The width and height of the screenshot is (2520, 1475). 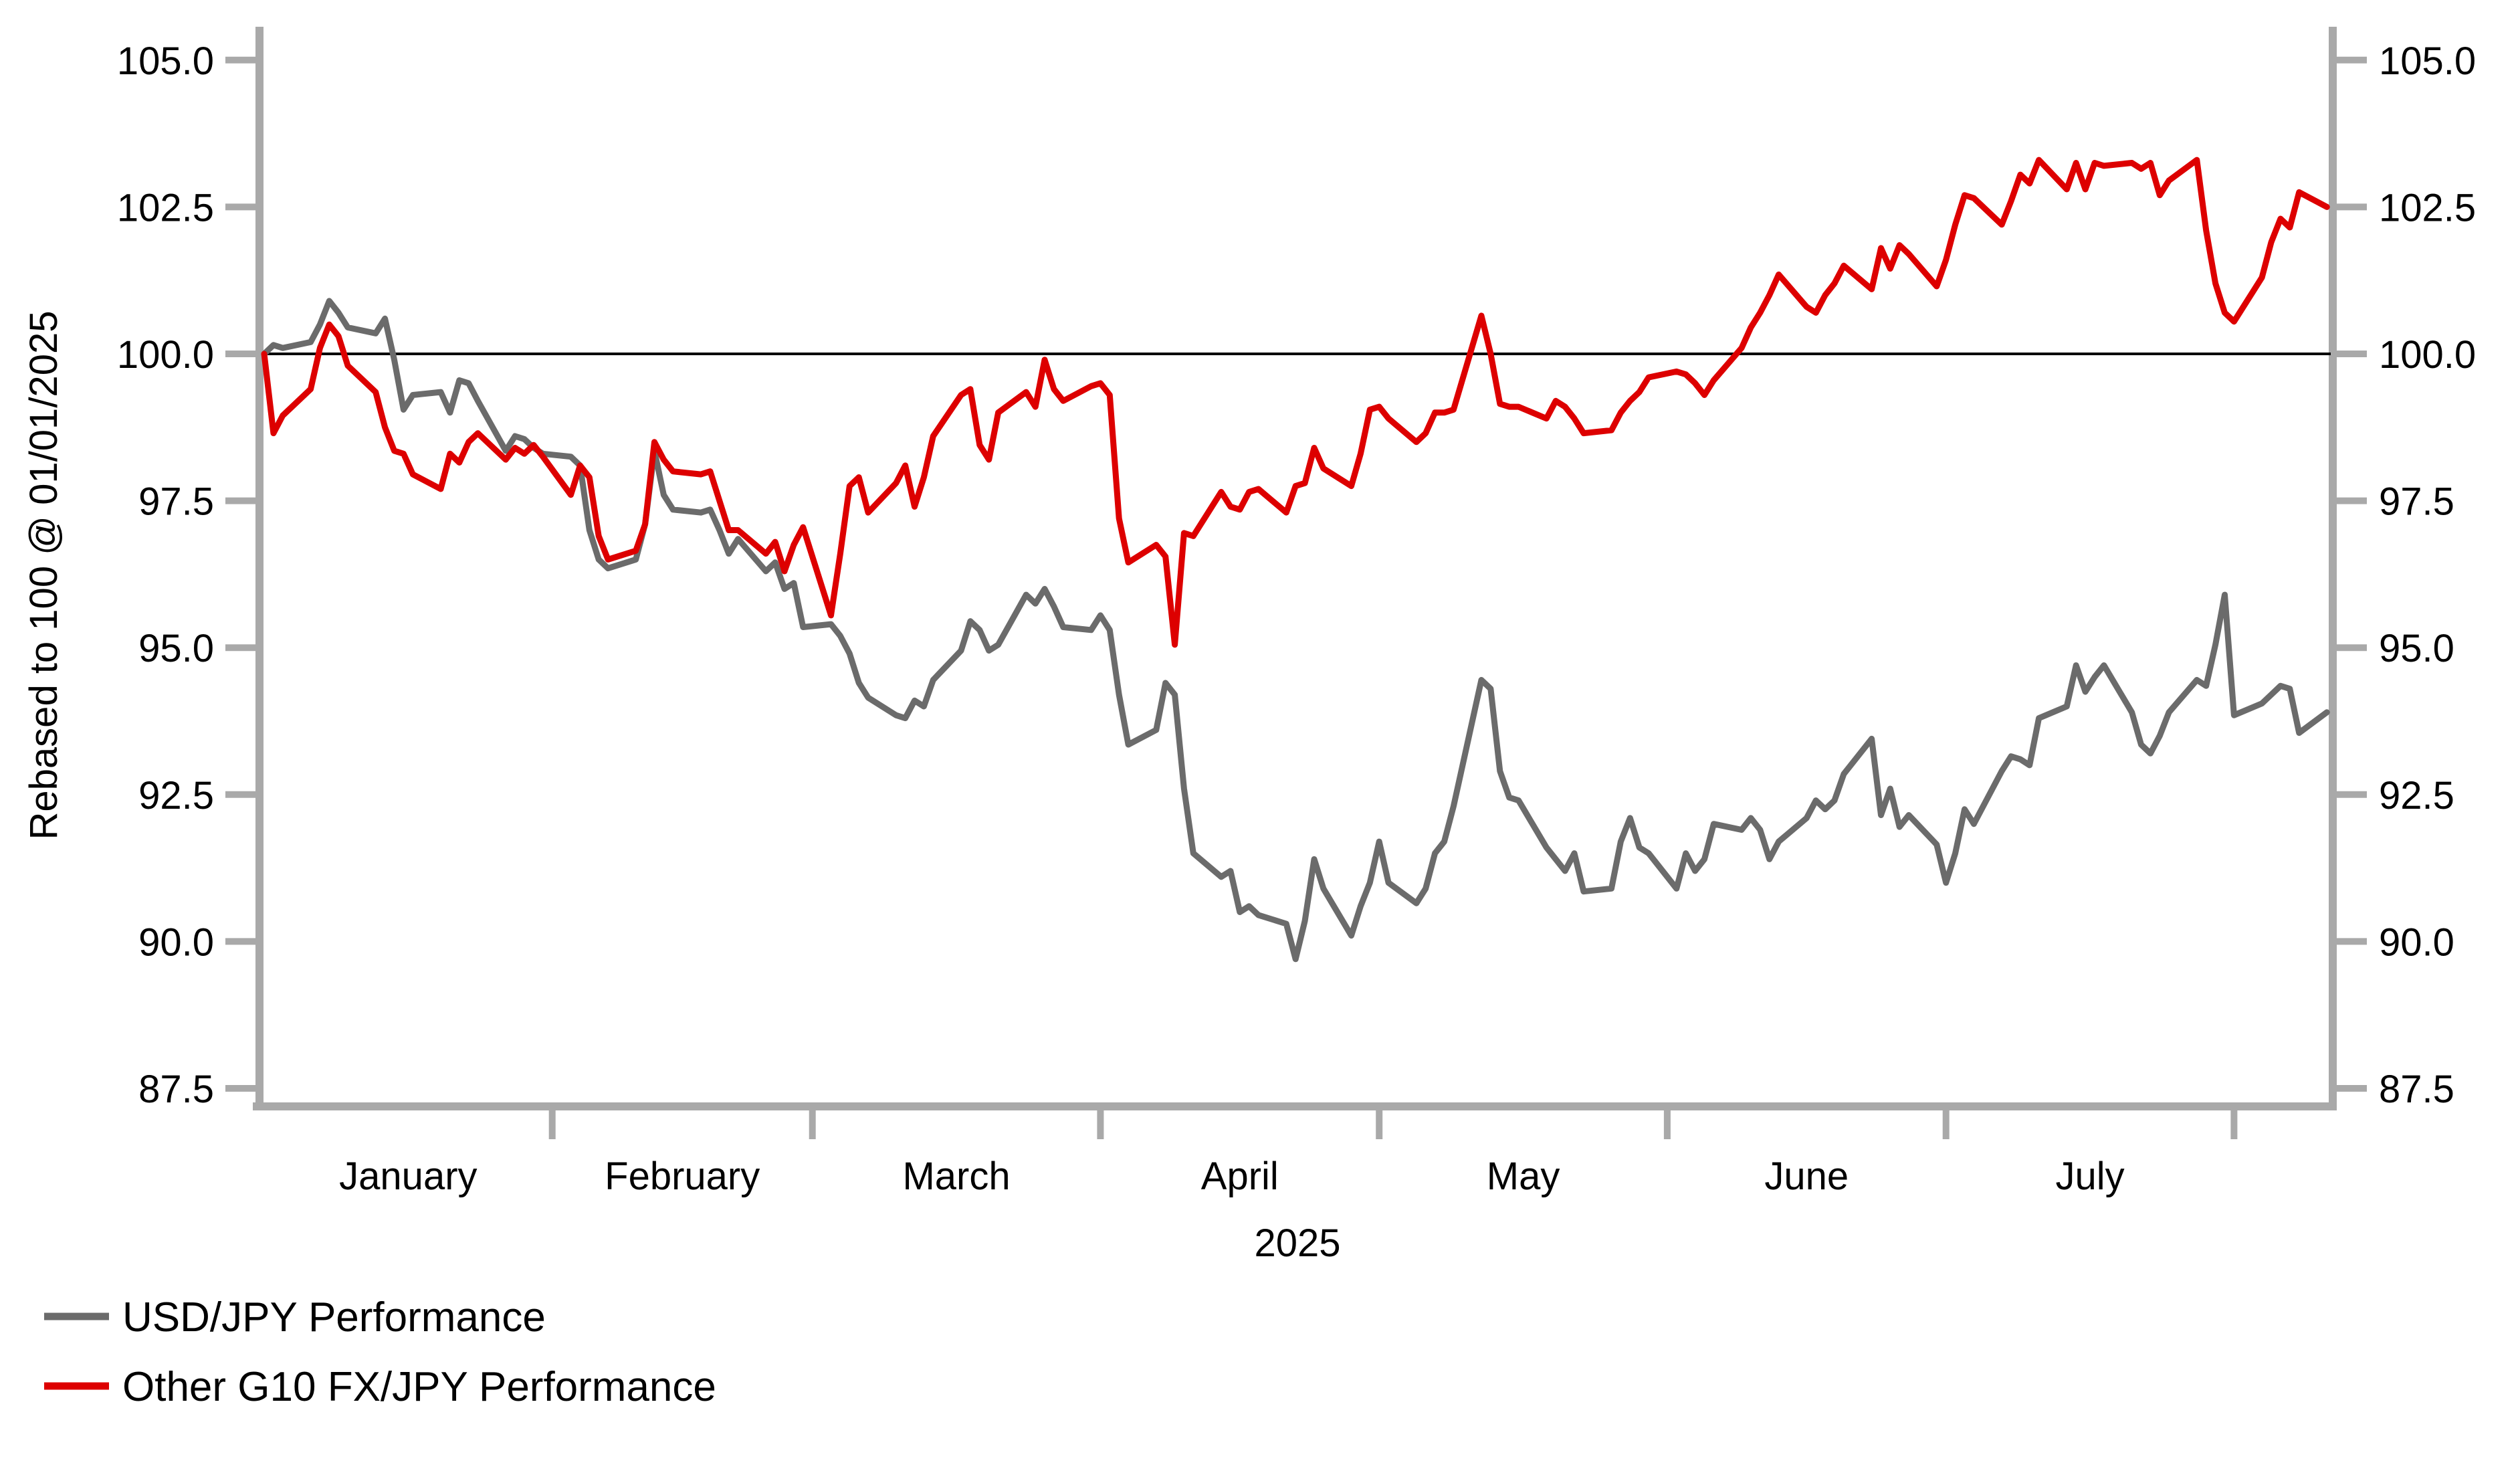 I want to click on y-tick-label-right: 92.5, so click(x=2416, y=795).